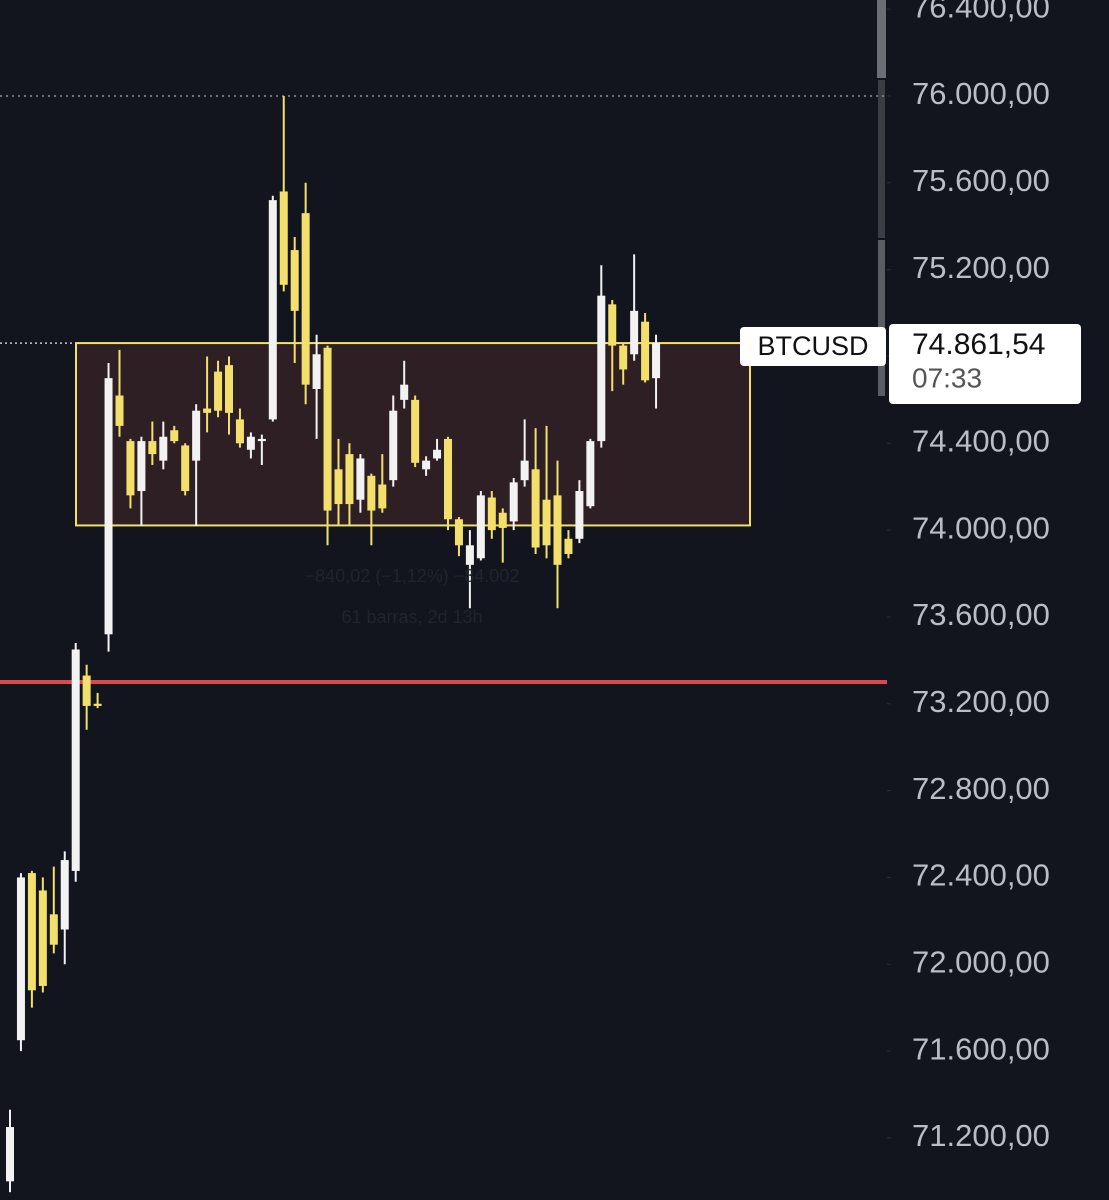 The height and width of the screenshot is (1200, 1109). Describe the element at coordinates (412, 576) in the screenshot. I see `range-change-label: −840,02 (−1,12%) −84.002` at that location.